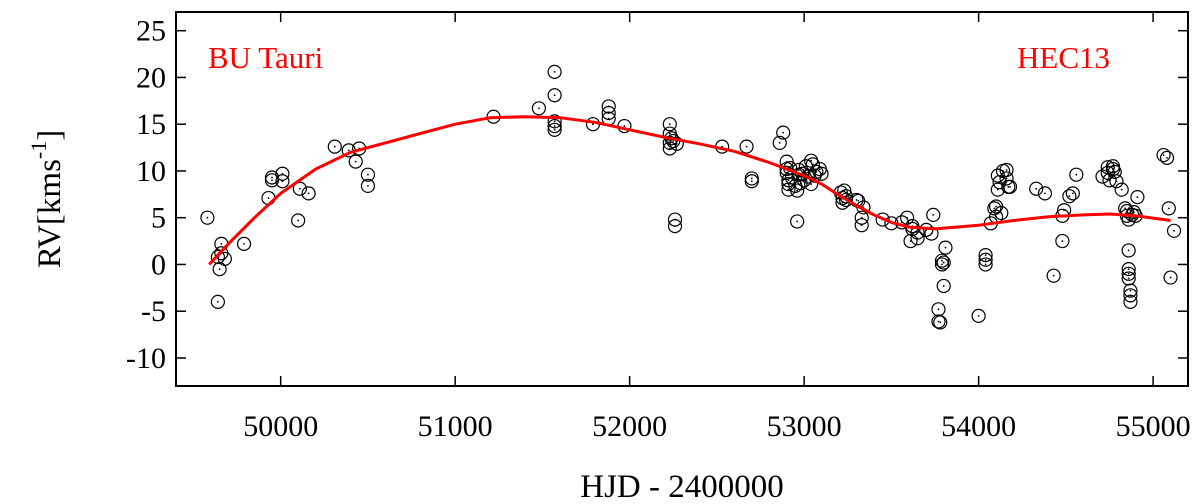  What do you see at coordinates (804, 426) in the screenshot?
I see `x-tick-label: 53000` at bounding box center [804, 426].